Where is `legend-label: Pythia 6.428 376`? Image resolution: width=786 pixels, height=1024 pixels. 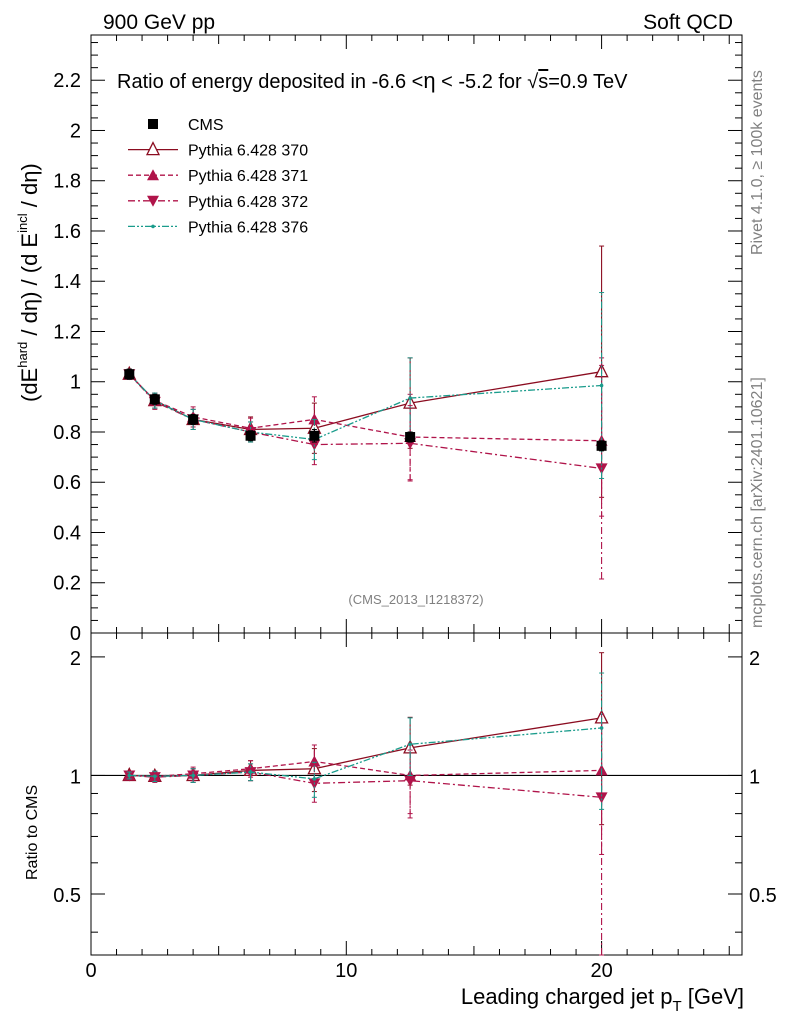 legend-label: Pythia 6.428 376 is located at coordinates (248, 227).